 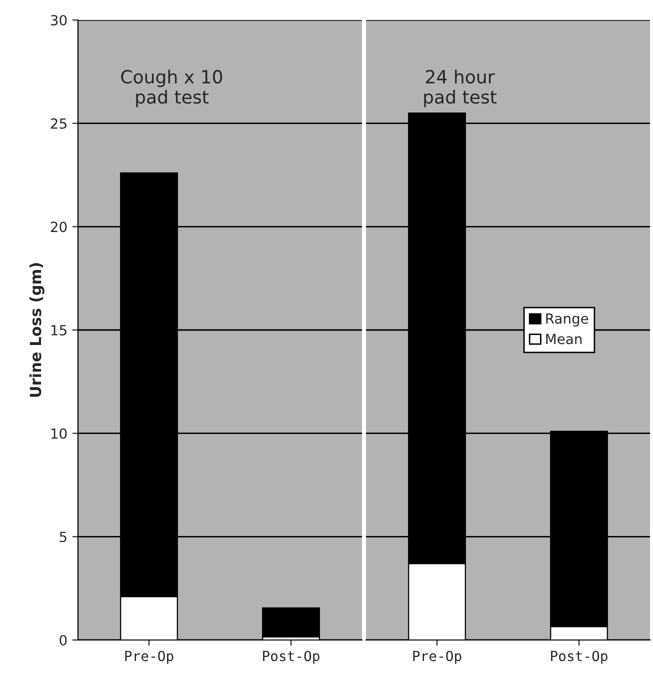 What do you see at coordinates (58, 20) in the screenshot?
I see `y-tick-label: 30` at bounding box center [58, 20].